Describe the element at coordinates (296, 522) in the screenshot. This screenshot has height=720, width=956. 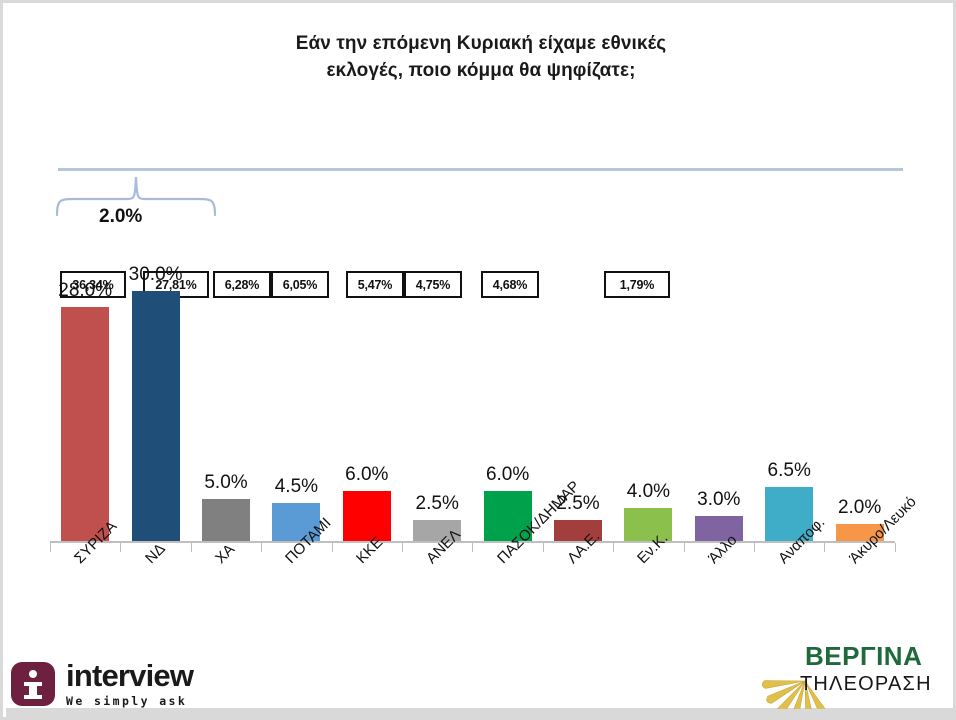
I see `bar-ΠΟΤΑΜΙ` at that location.